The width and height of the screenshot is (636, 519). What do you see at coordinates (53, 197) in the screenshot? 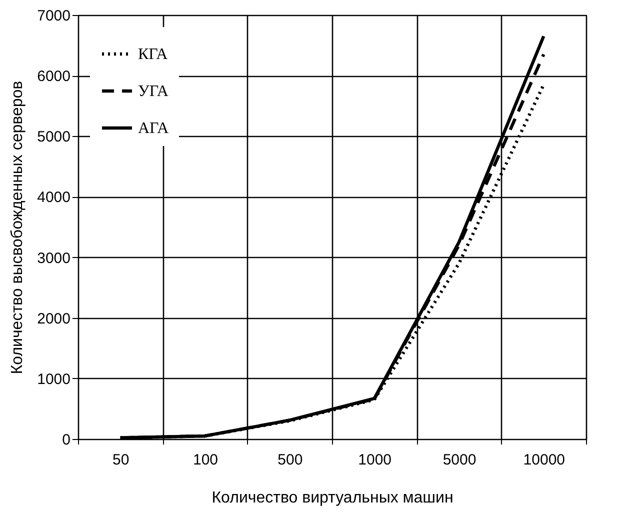
I see `y-tick-label: 4000` at bounding box center [53, 197].